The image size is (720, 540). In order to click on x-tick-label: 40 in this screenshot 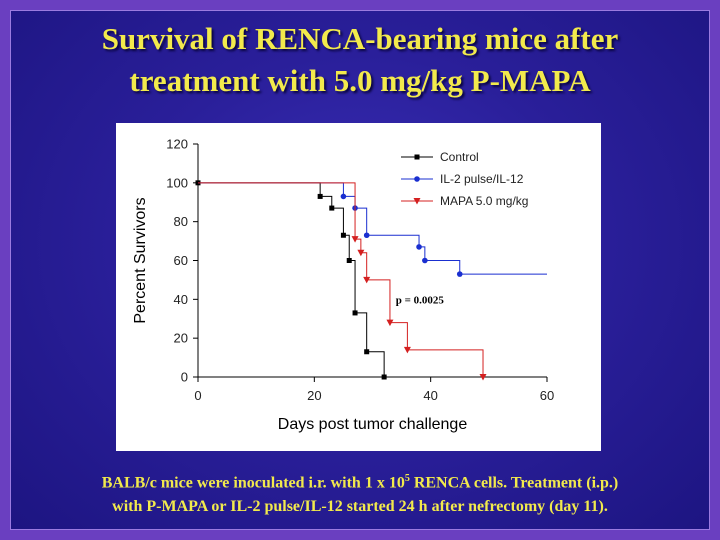, I will do `click(430, 395)`.